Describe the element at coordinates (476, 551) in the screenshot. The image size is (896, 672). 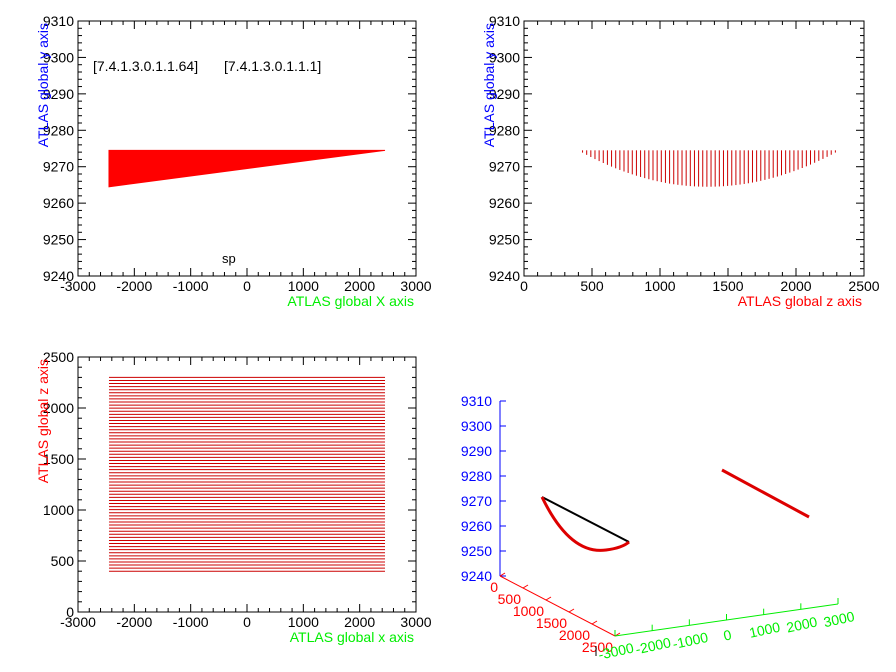
I see `axis-y-tick-label: 9250` at that location.